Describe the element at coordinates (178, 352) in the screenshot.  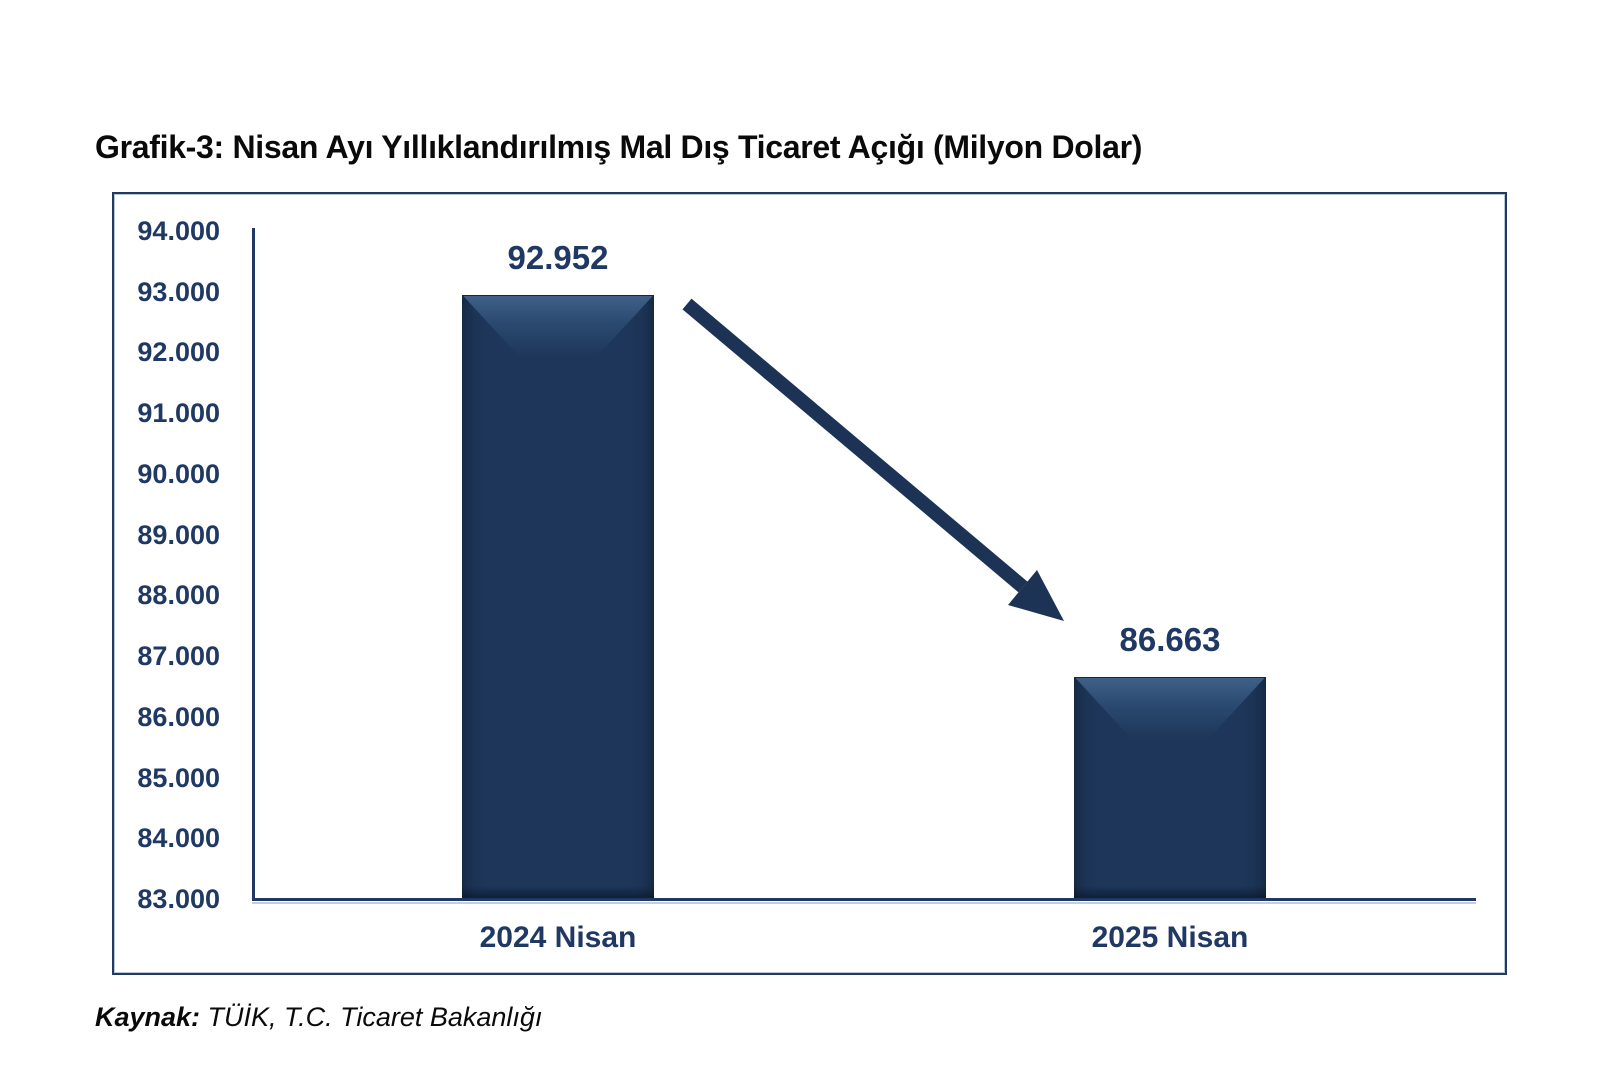
I see `y-tick-label-92-000: 92.000` at that location.